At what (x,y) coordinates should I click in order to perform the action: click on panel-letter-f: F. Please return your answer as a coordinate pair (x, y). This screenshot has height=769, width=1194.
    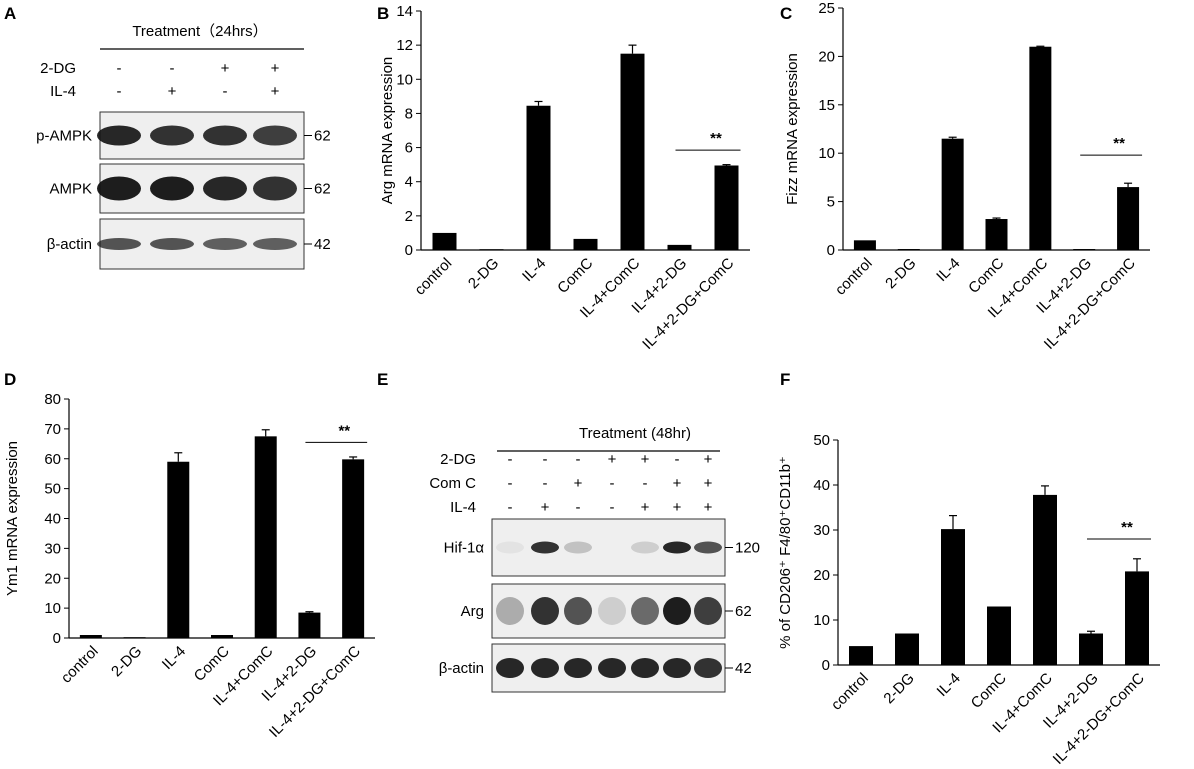
    Looking at the image, I should click on (785, 379).